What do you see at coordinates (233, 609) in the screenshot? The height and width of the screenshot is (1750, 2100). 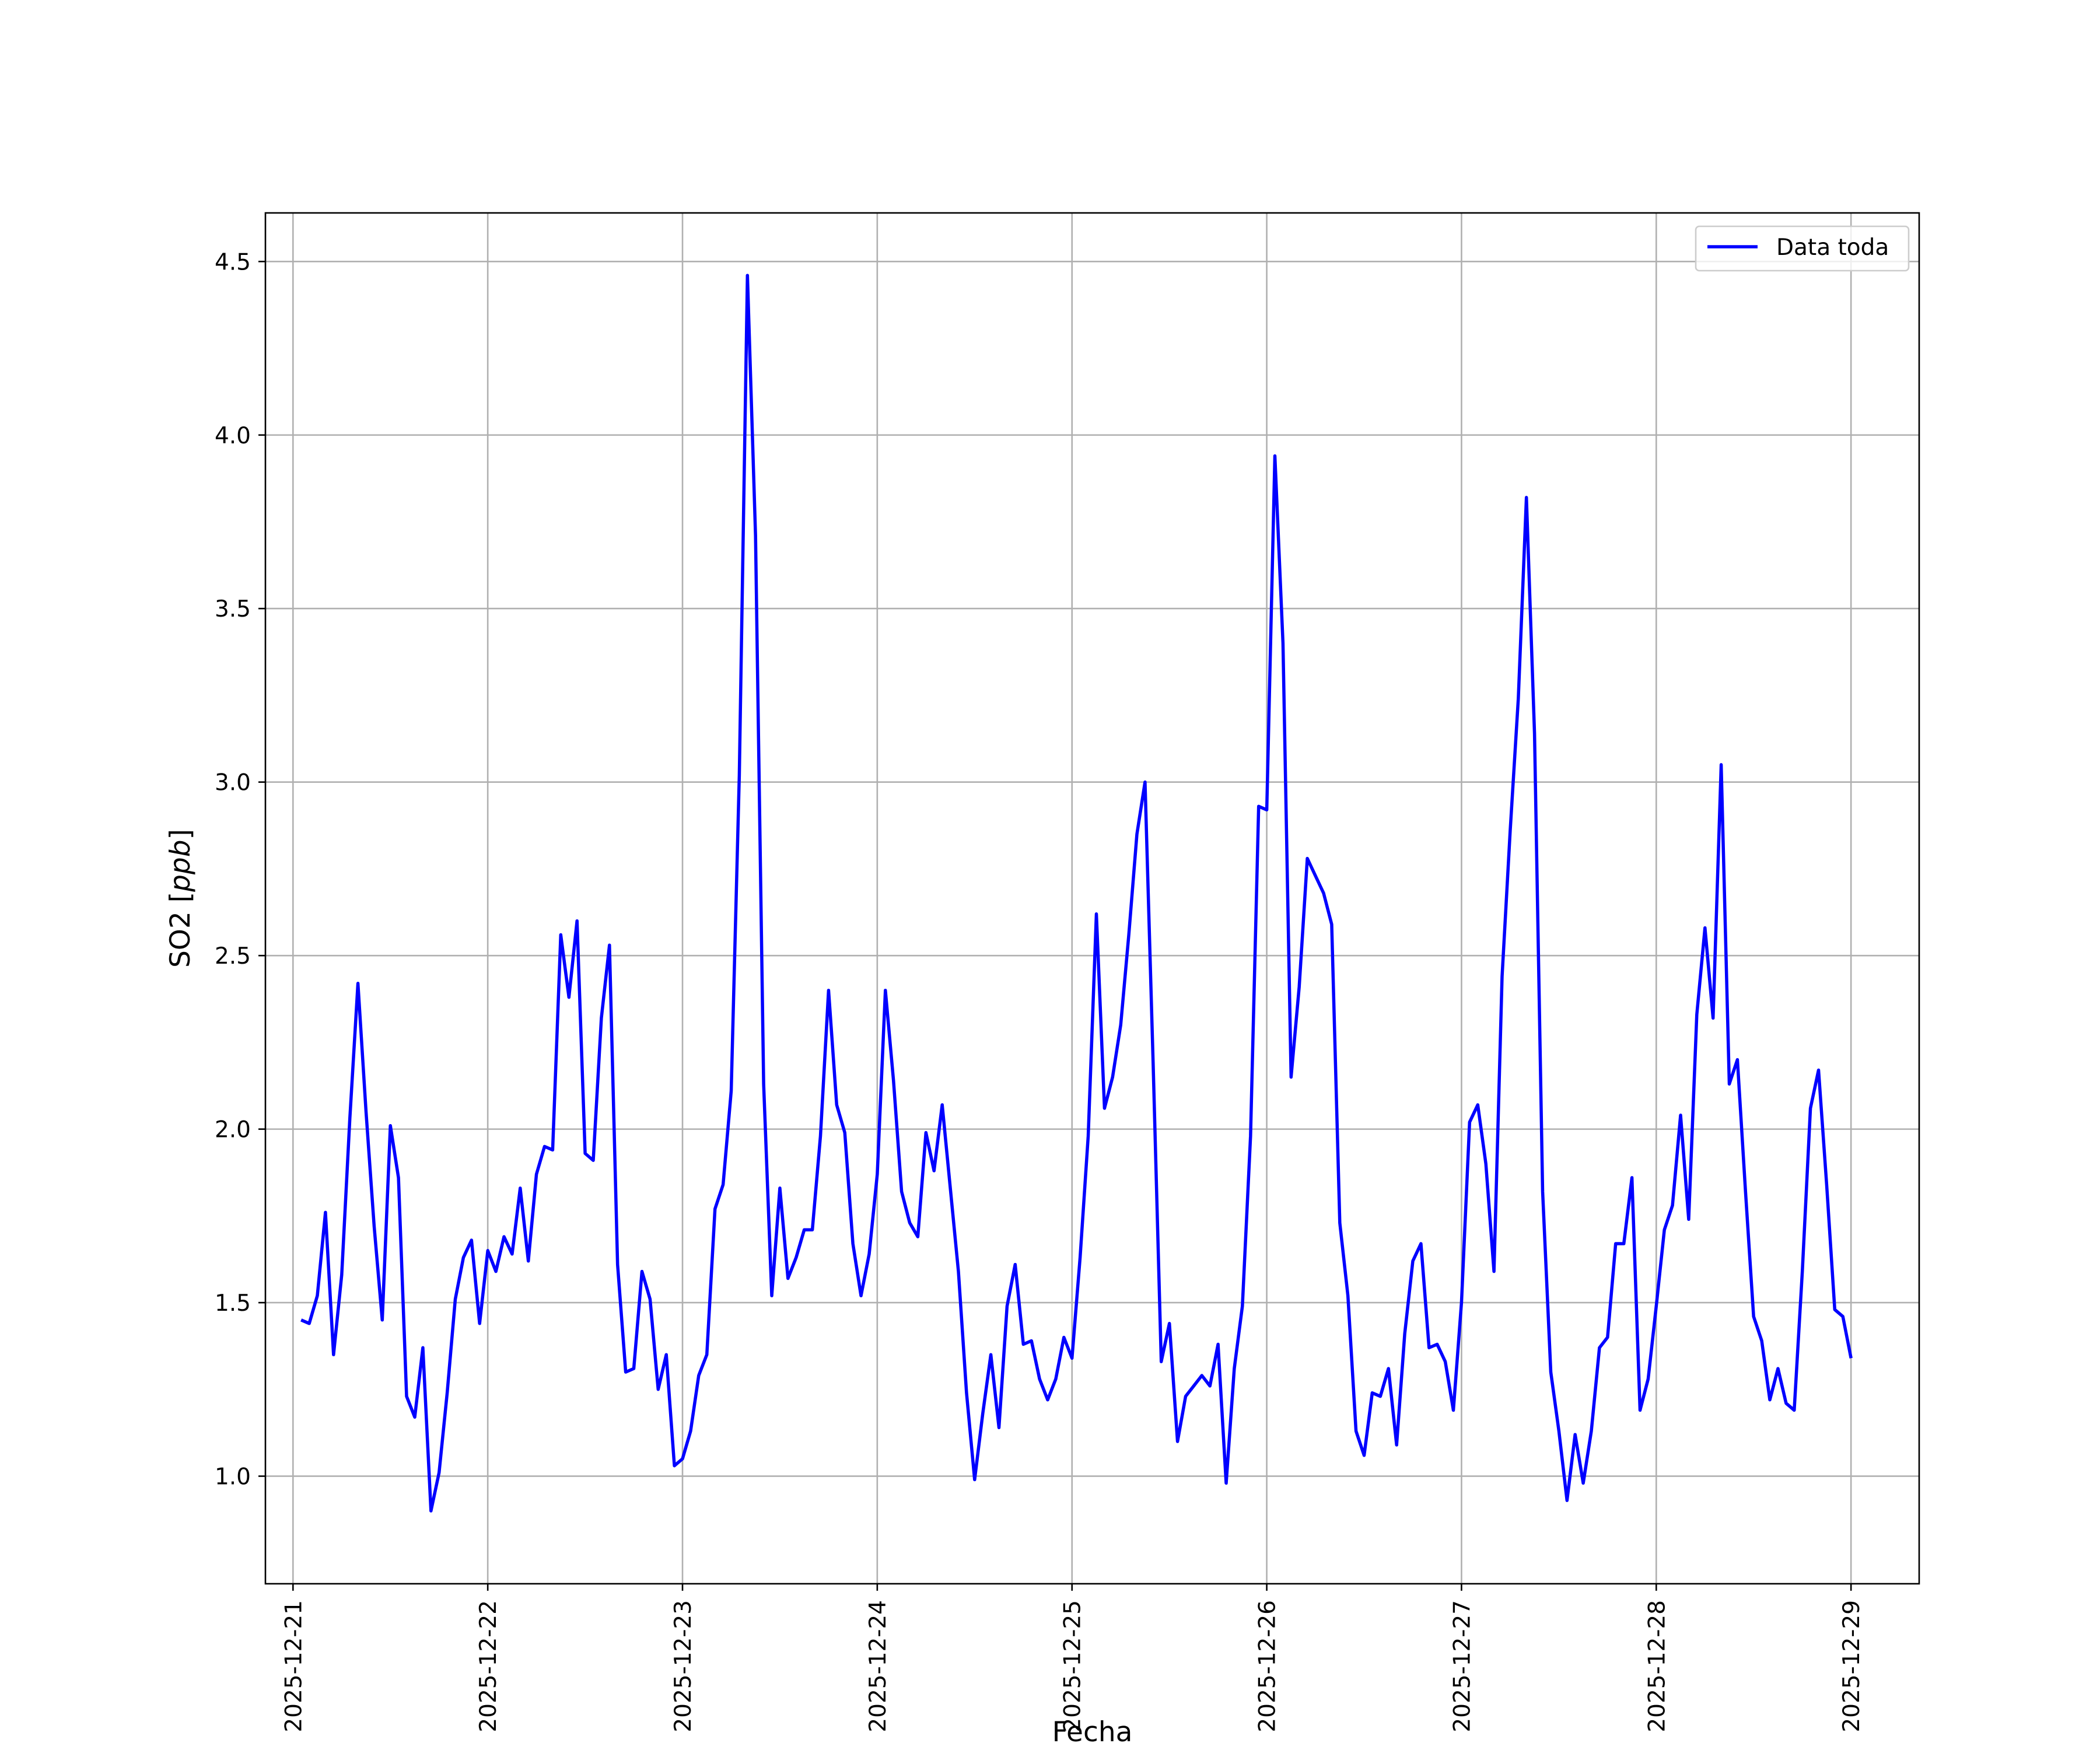 I see `y-tick-label: 3.5` at bounding box center [233, 609].